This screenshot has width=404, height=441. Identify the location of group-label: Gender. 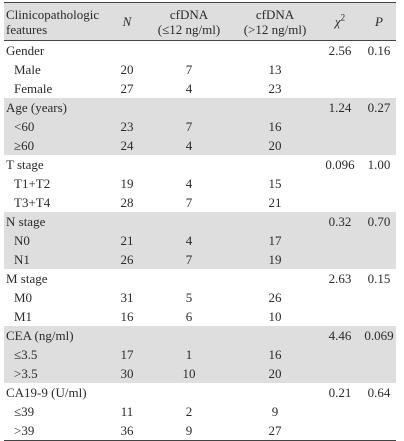
(25, 50).